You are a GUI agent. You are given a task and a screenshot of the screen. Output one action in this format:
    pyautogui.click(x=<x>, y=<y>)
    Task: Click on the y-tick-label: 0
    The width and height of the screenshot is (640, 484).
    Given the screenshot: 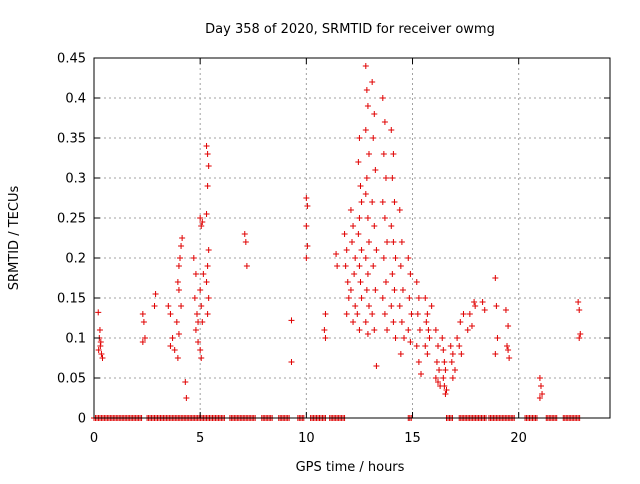 What is the action you would take?
    pyautogui.click(x=82, y=419)
    